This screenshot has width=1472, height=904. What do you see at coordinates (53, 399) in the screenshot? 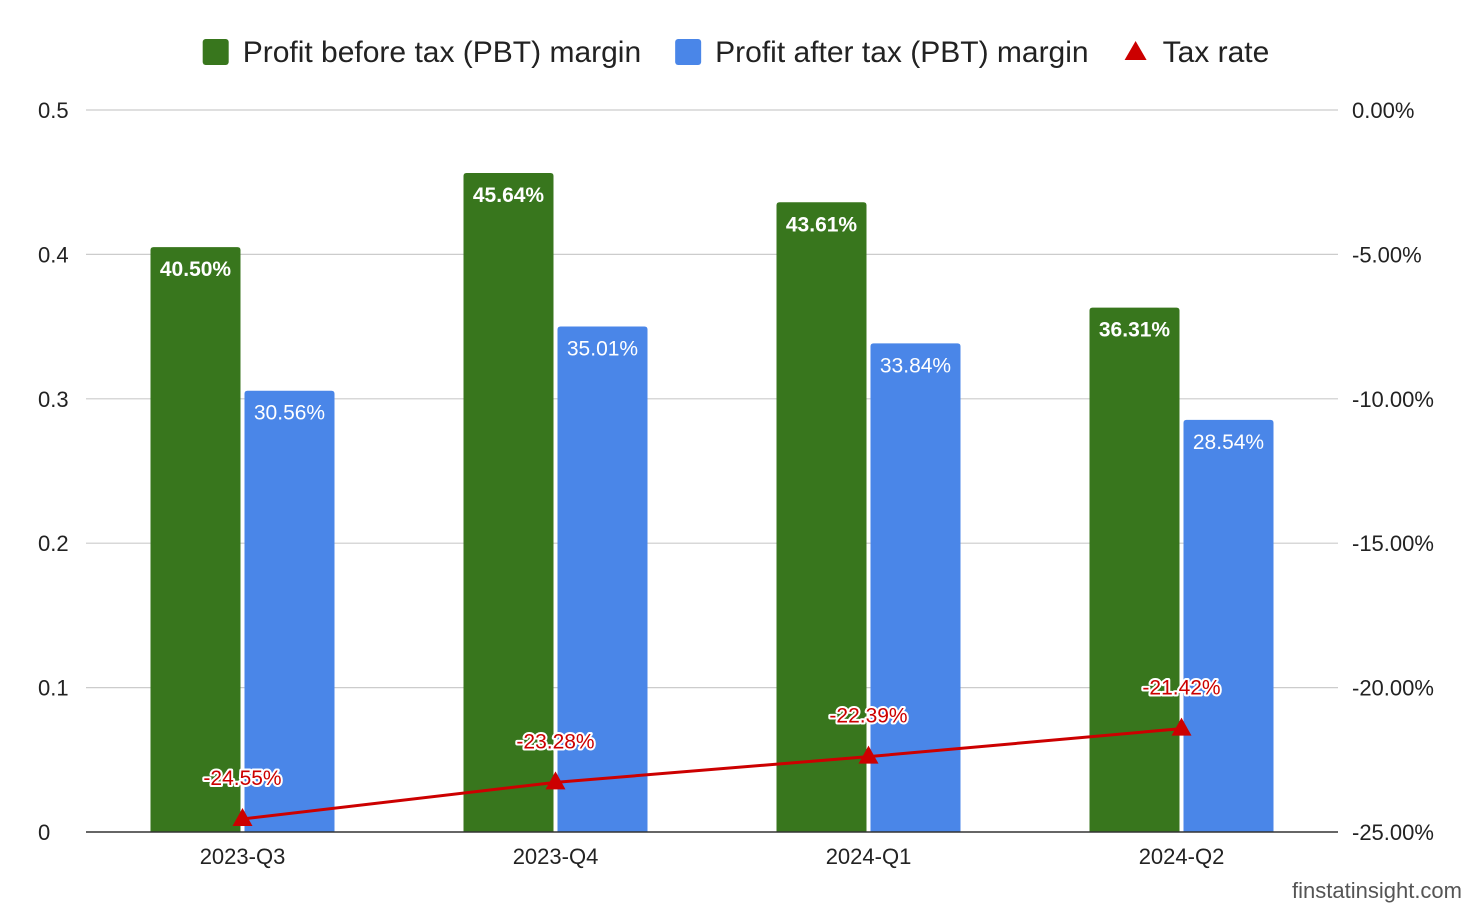
I see `left-tick-label: 0.3` at bounding box center [53, 399].